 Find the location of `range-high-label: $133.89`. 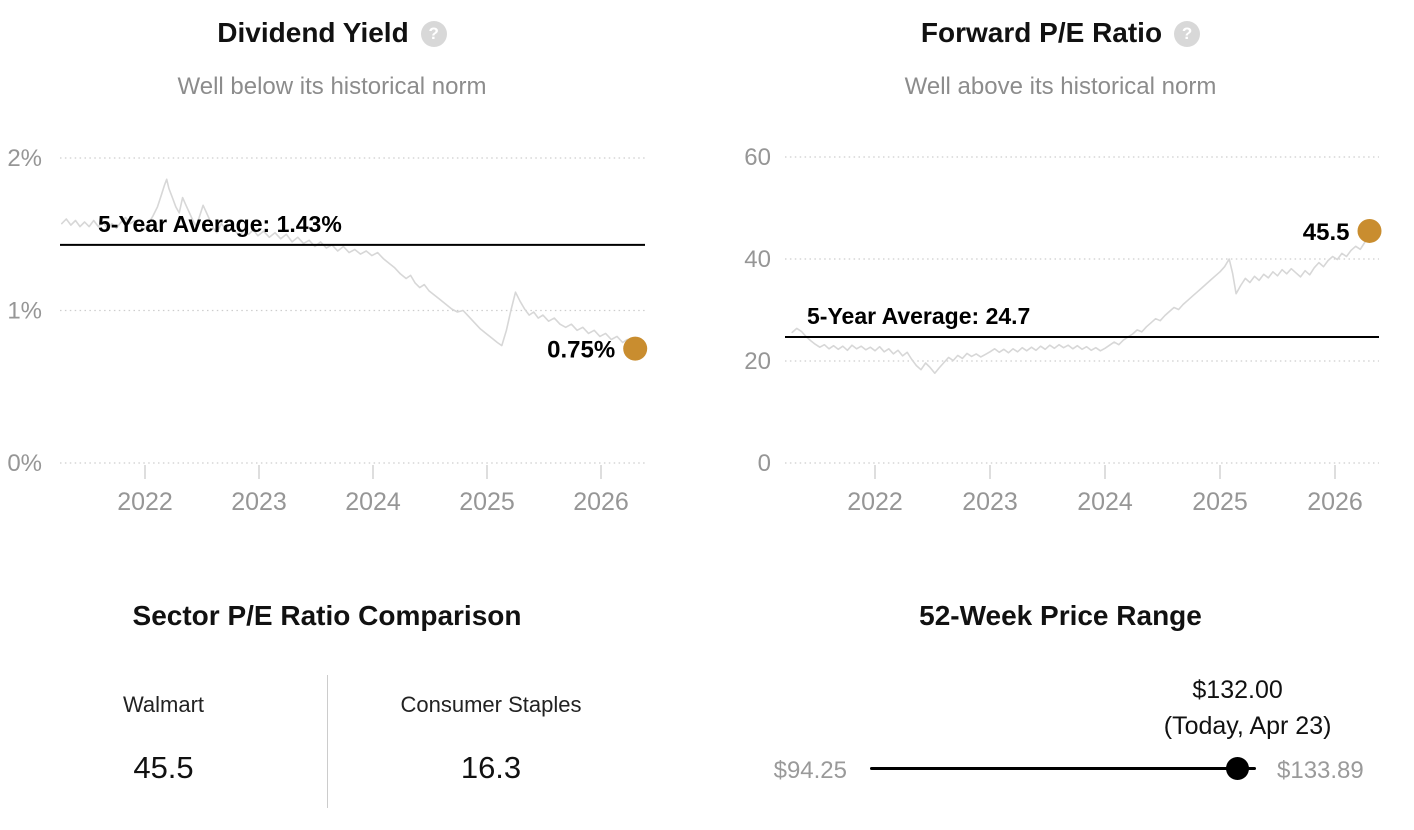

range-high-label: $133.89 is located at coordinates (1320, 770).